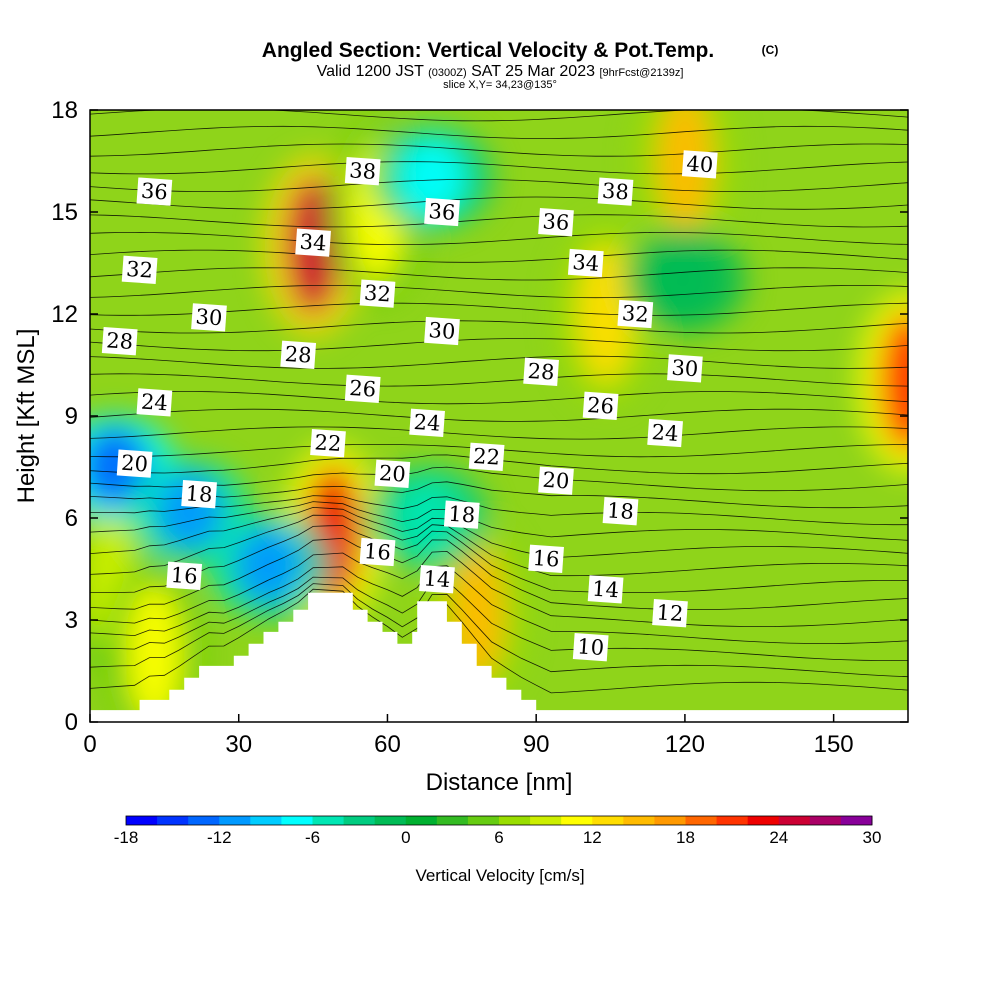  Describe the element at coordinates (71, 722) in the screenshot. I see `y-tick-label: 0` at that location.